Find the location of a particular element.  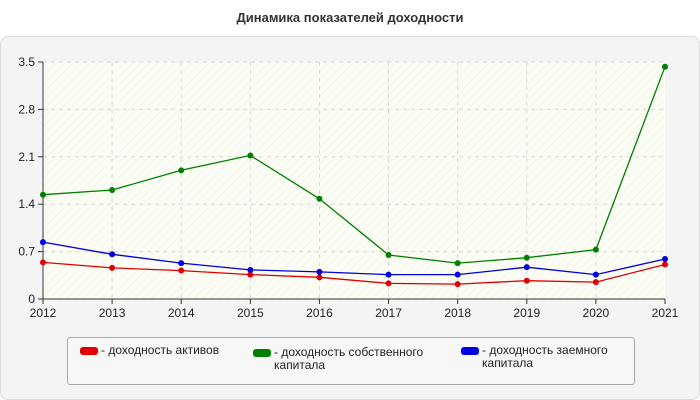

y-tick-label: 0 is located at coordinates (31, 299).